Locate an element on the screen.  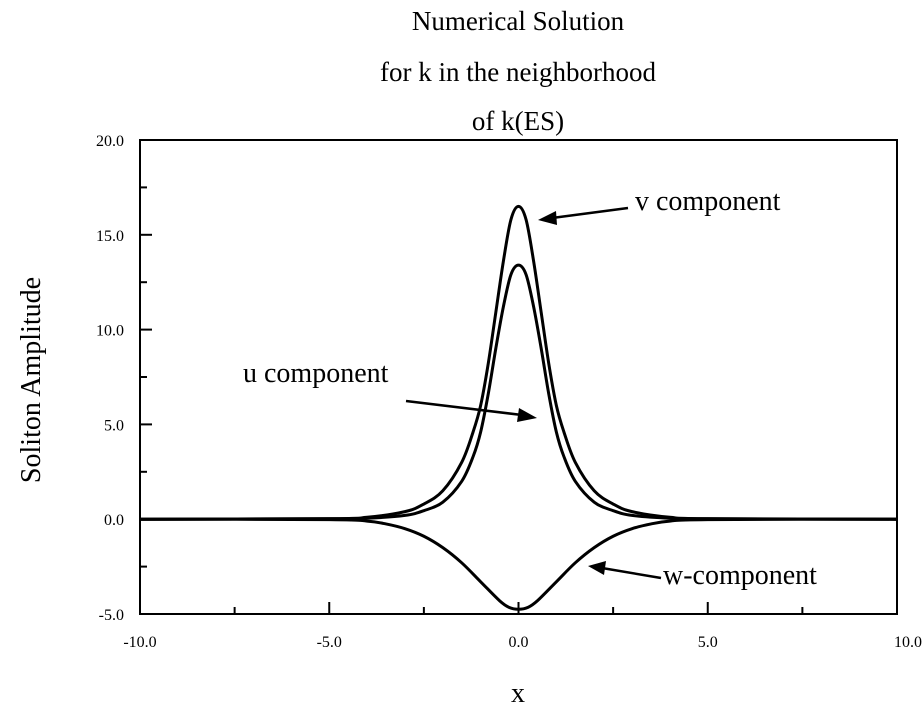
y-tick-label: 15.0 is located at coordinates (110, 236).